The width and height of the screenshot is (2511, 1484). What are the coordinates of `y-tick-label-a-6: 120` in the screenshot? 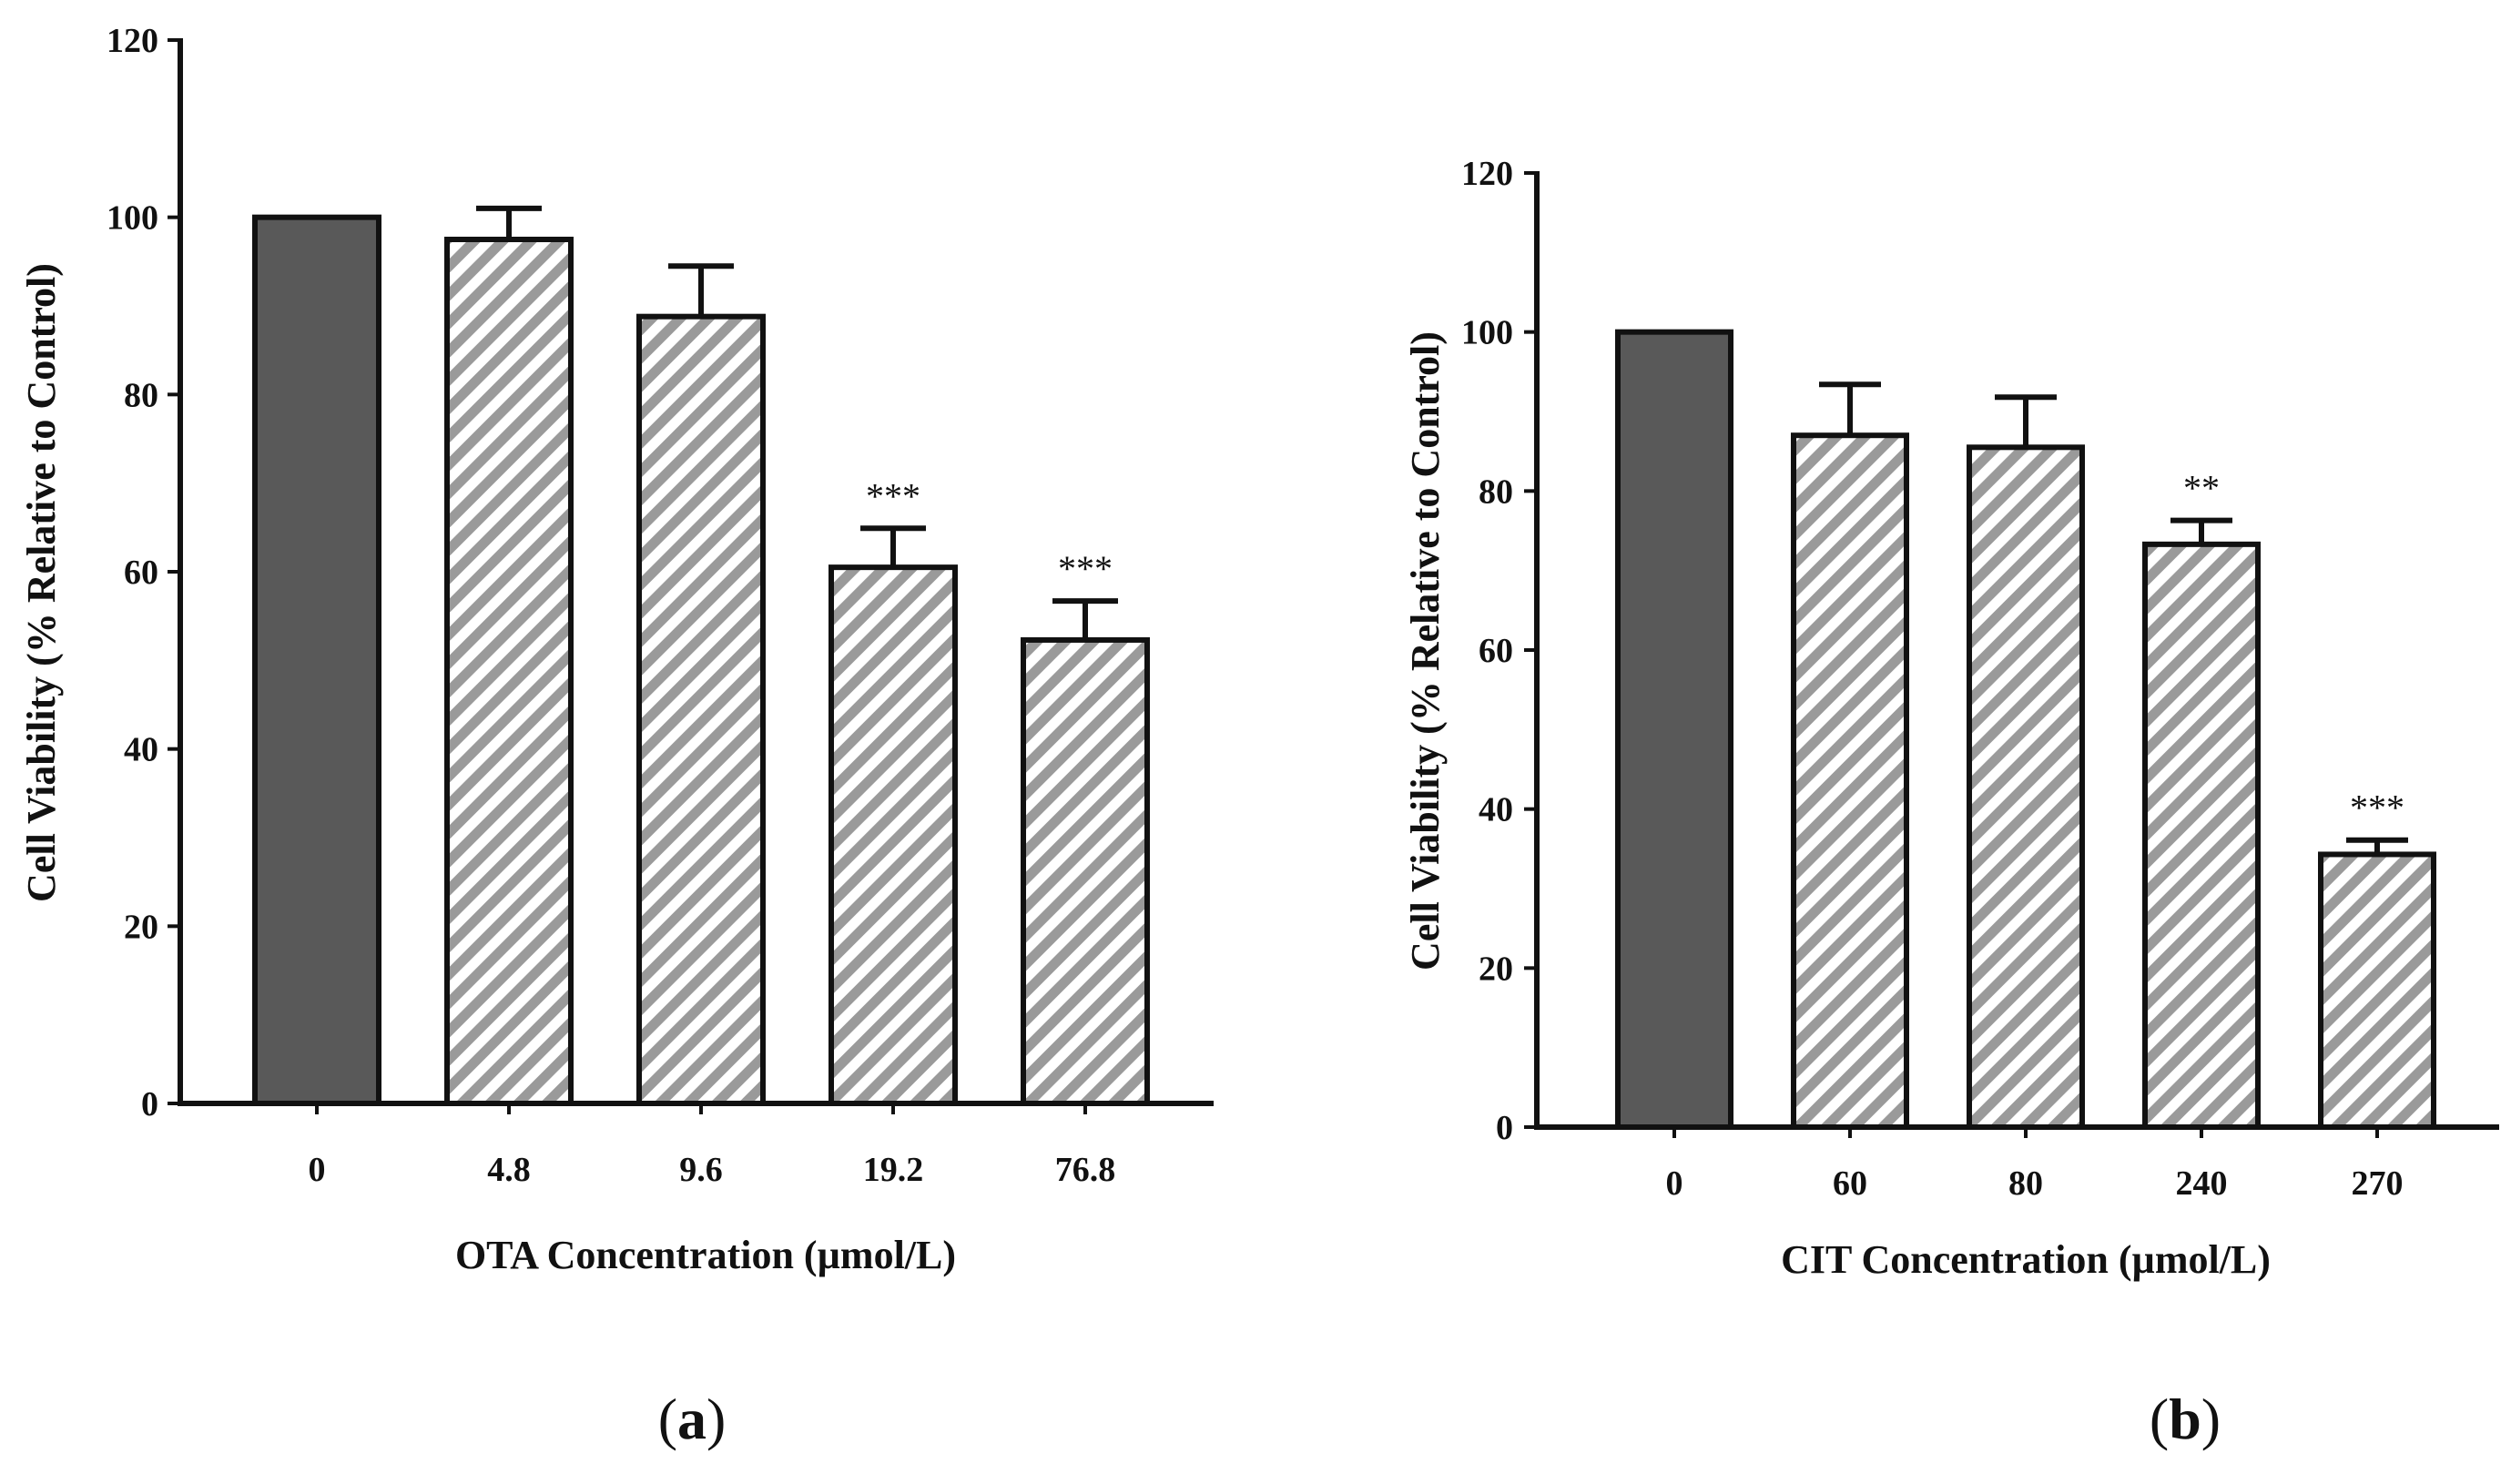 It's located at (132, 41).